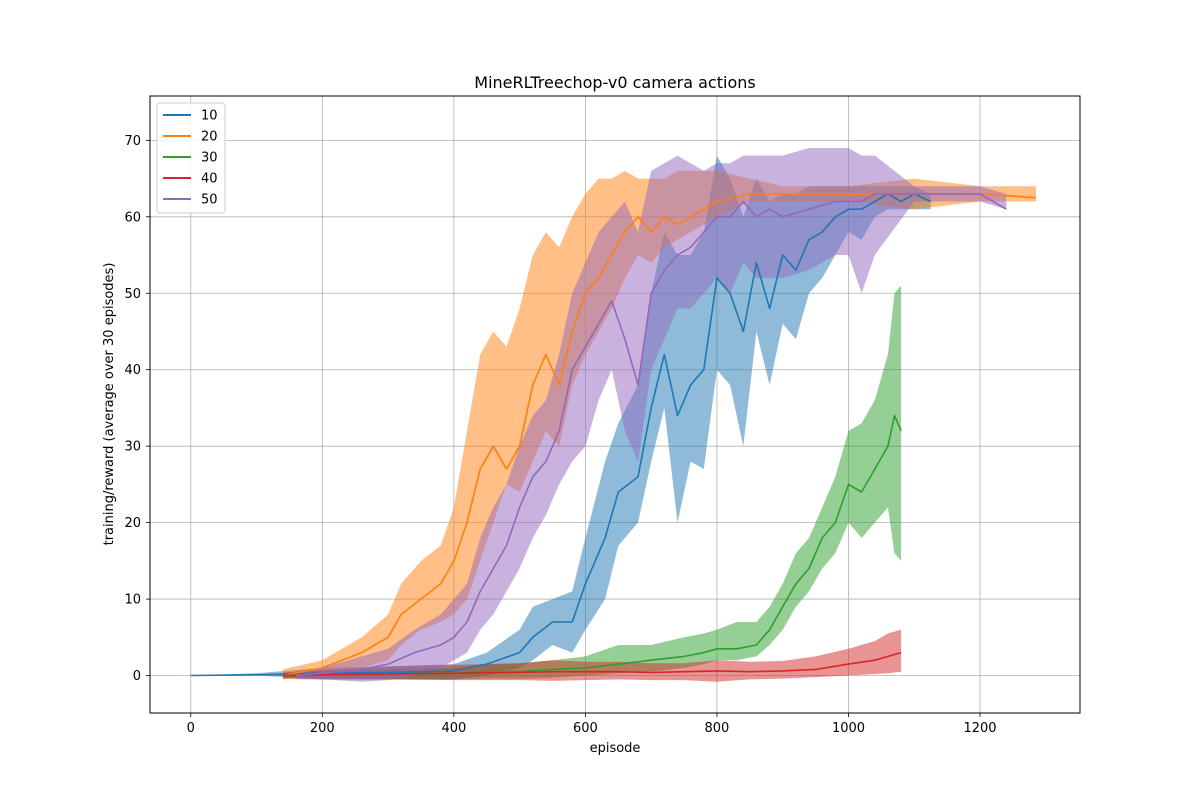 The image size is (1200, 800). What do you see at coordinates (191, 728) in the screenshot?
I see `x-tick-label: 0` at bounding box center [191, 728].